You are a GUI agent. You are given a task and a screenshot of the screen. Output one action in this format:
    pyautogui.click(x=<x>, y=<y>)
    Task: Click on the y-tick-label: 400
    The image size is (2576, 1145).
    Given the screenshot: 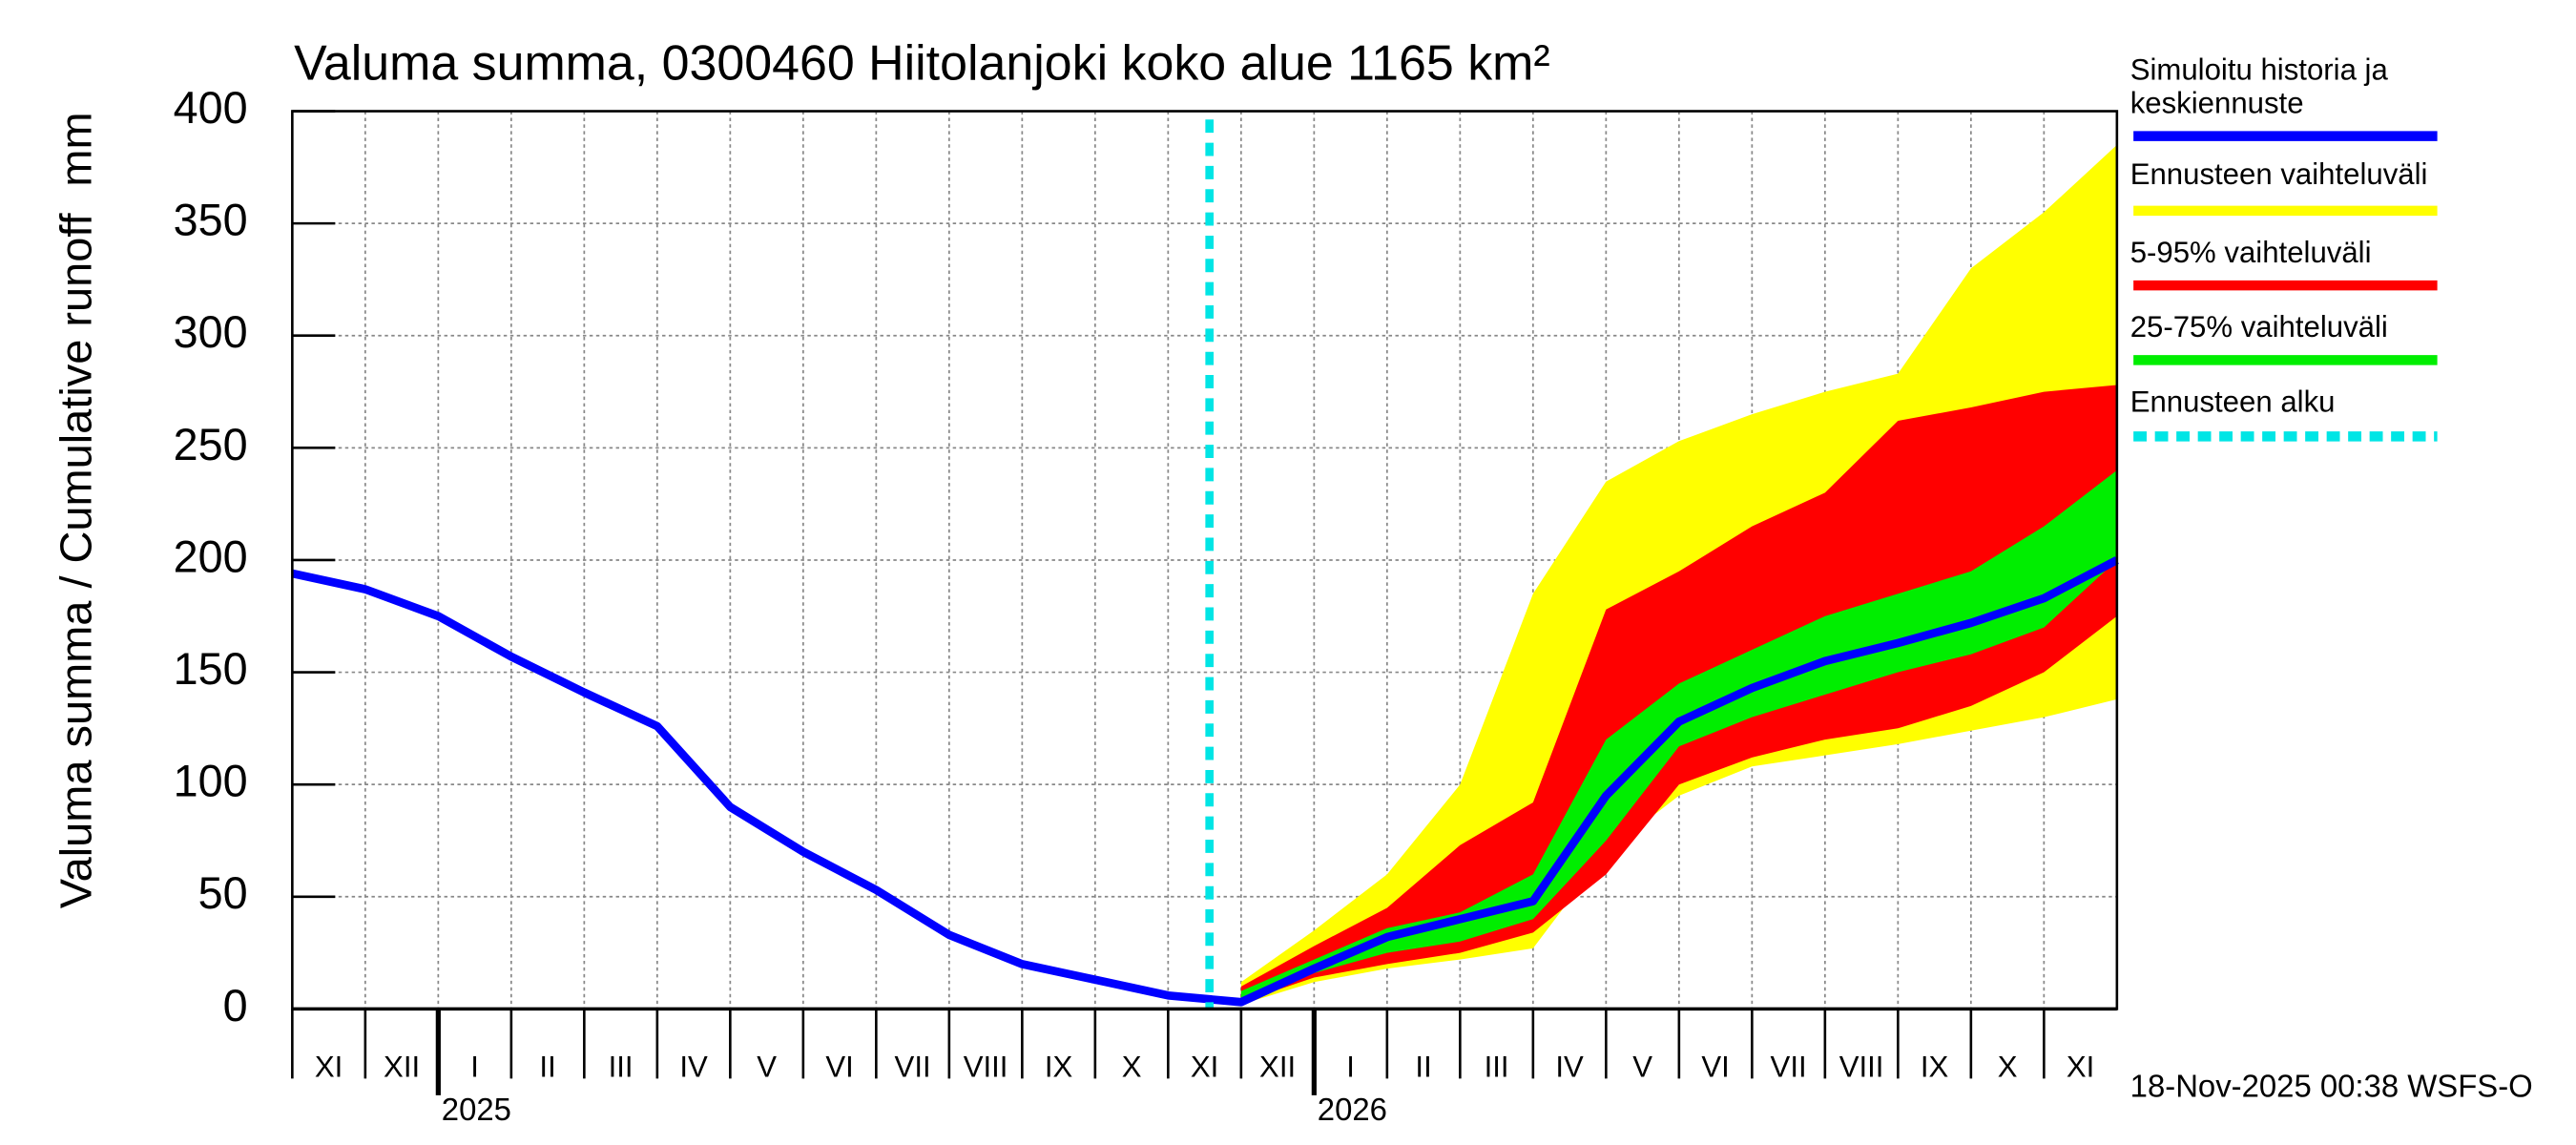 What is the action you would take?
    pyautogui.click(x=211, y=108)
    